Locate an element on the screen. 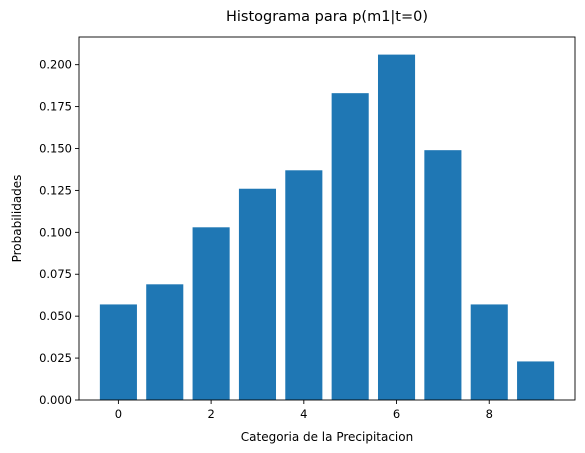 This screenshot has width=585, height=453. y-tick-label: 0.125 is located at coordinates (55, 190).